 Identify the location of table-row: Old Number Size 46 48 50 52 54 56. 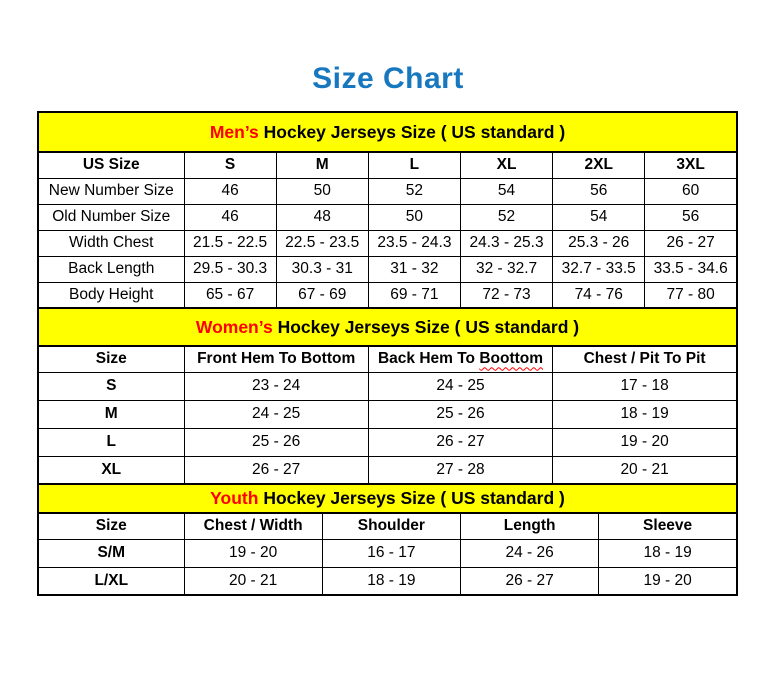
(387, 217).